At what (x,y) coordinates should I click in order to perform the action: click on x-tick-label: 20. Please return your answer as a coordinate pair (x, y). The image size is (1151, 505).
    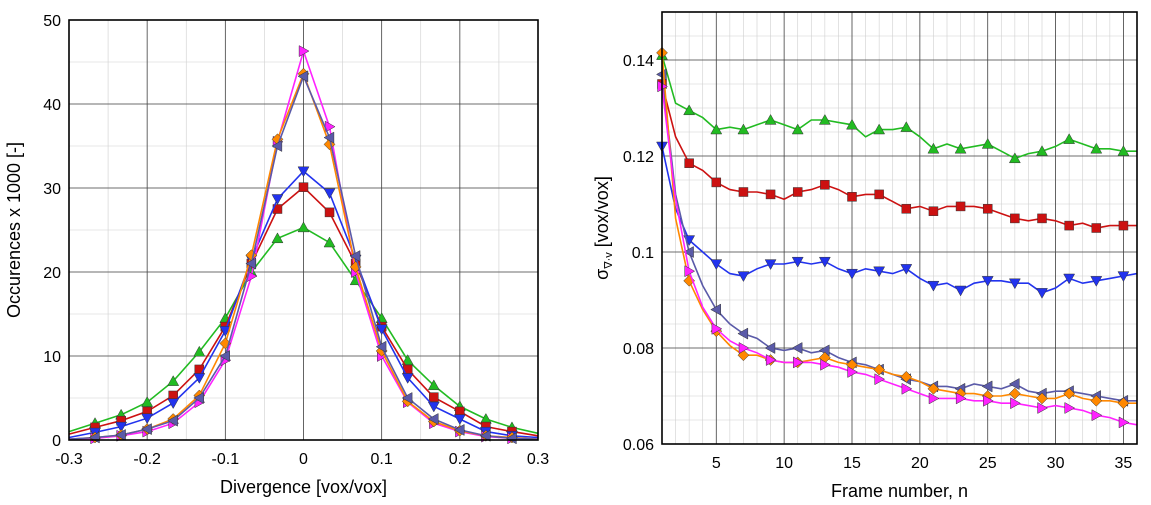
    Looking at the image, I should click on (920, 463).